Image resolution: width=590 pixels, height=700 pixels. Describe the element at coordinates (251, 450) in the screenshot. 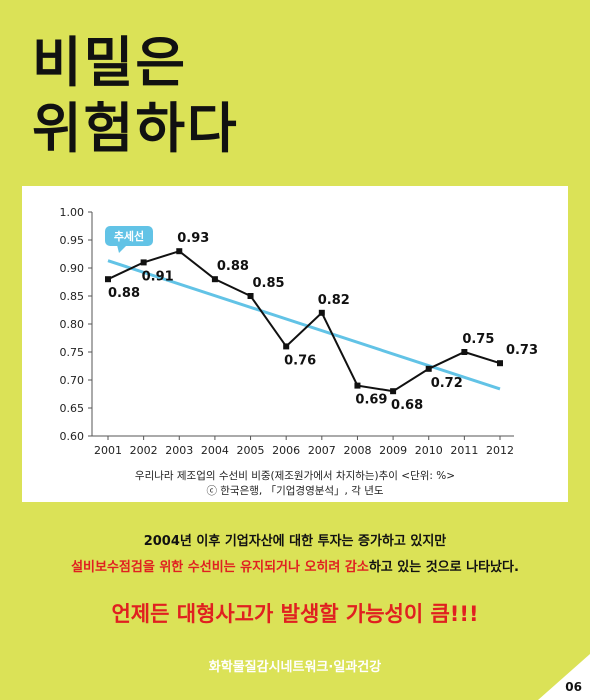

I see `x-tick-label: 2005` at that location.